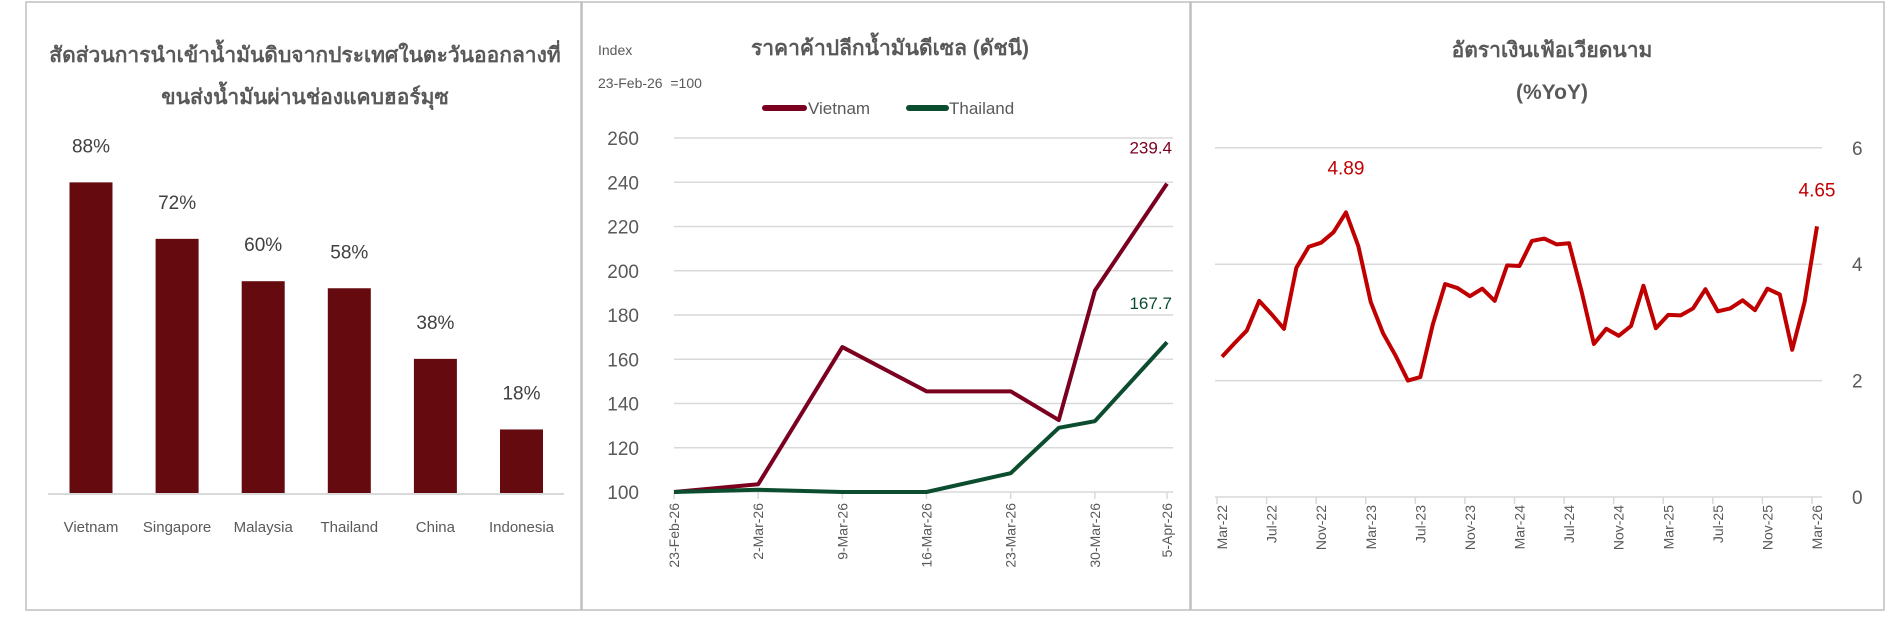 The height and width of the screenshot is (617, 1886). What do you see at coordinates (1321, 527) in the screenshot?
I see `x-tick-label: Nov-22` at bounding box center [1321, 527].